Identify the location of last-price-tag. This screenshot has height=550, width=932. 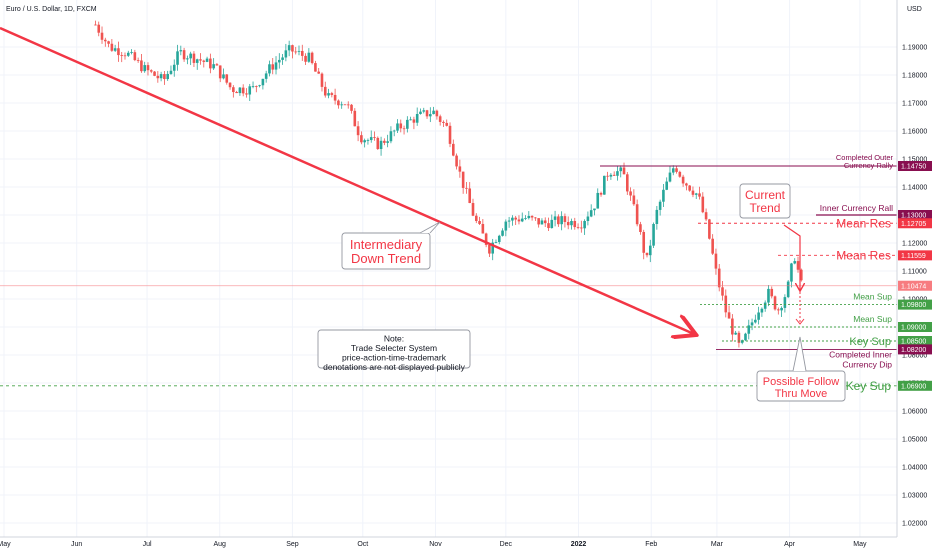
(915, 285).